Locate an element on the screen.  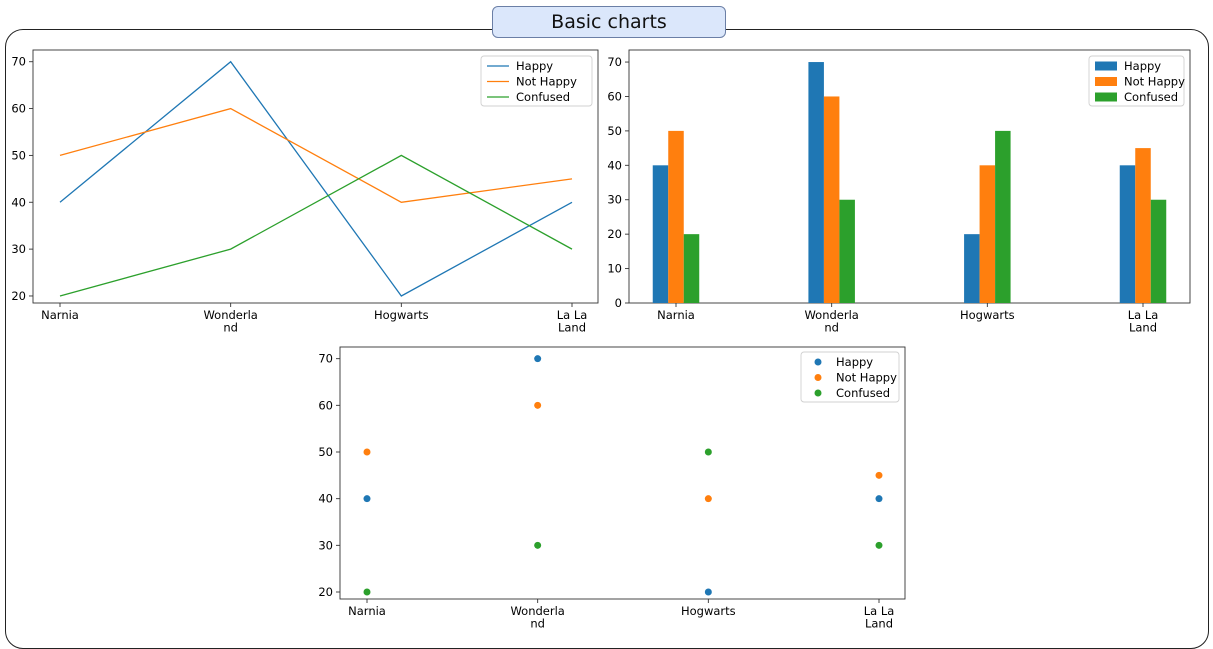
y-tick-label: 0 is located at coordinates (618, 303).